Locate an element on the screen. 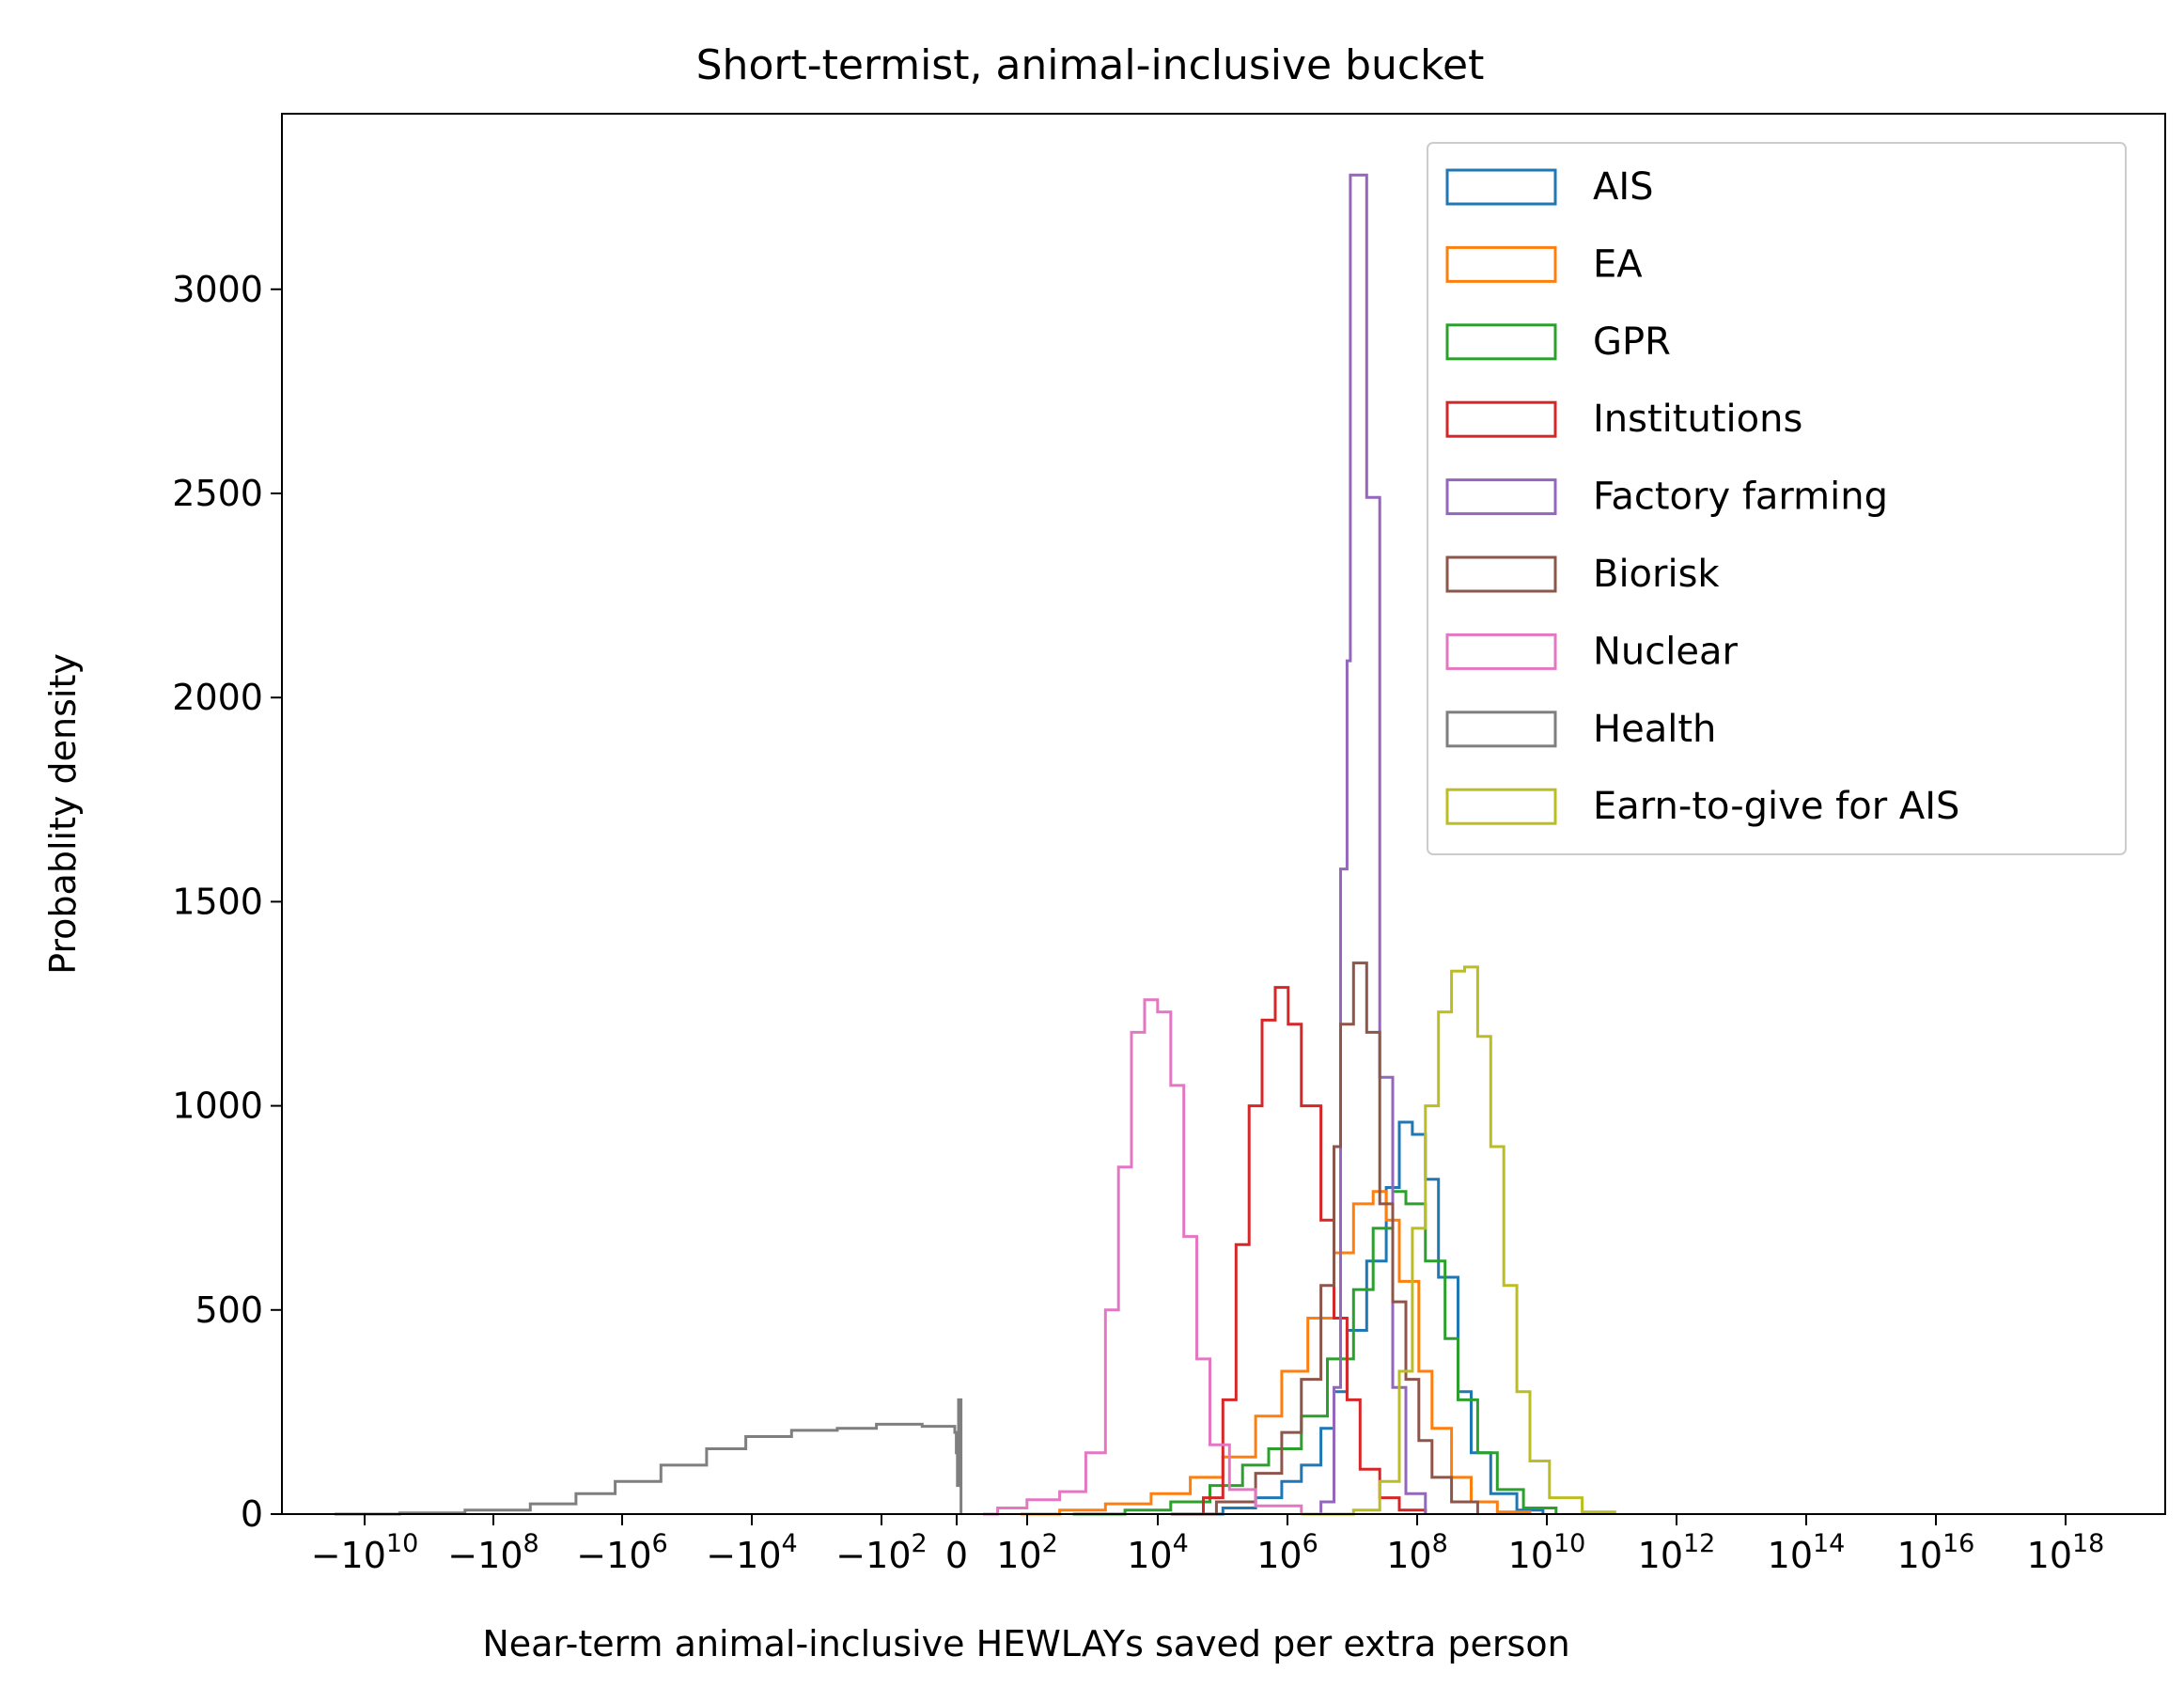 The width and height of the screenshot is (2184, 1703). x-tick-label: 10¹⁰ is located at coordinates (1547, 1553).